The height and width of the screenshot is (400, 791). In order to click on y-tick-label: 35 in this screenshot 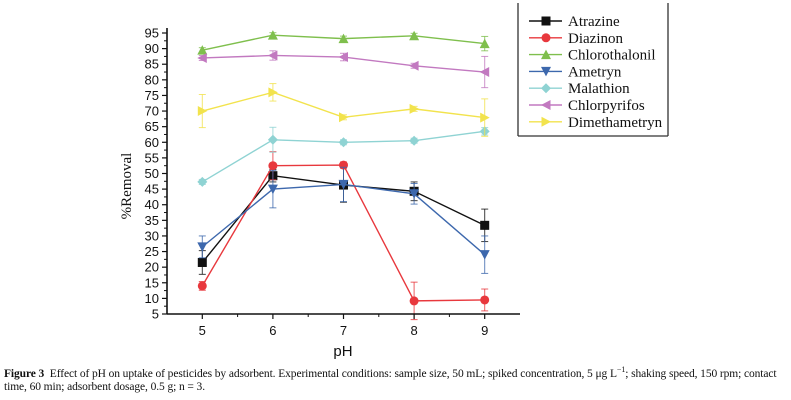, I will do `click(152, 220)`.